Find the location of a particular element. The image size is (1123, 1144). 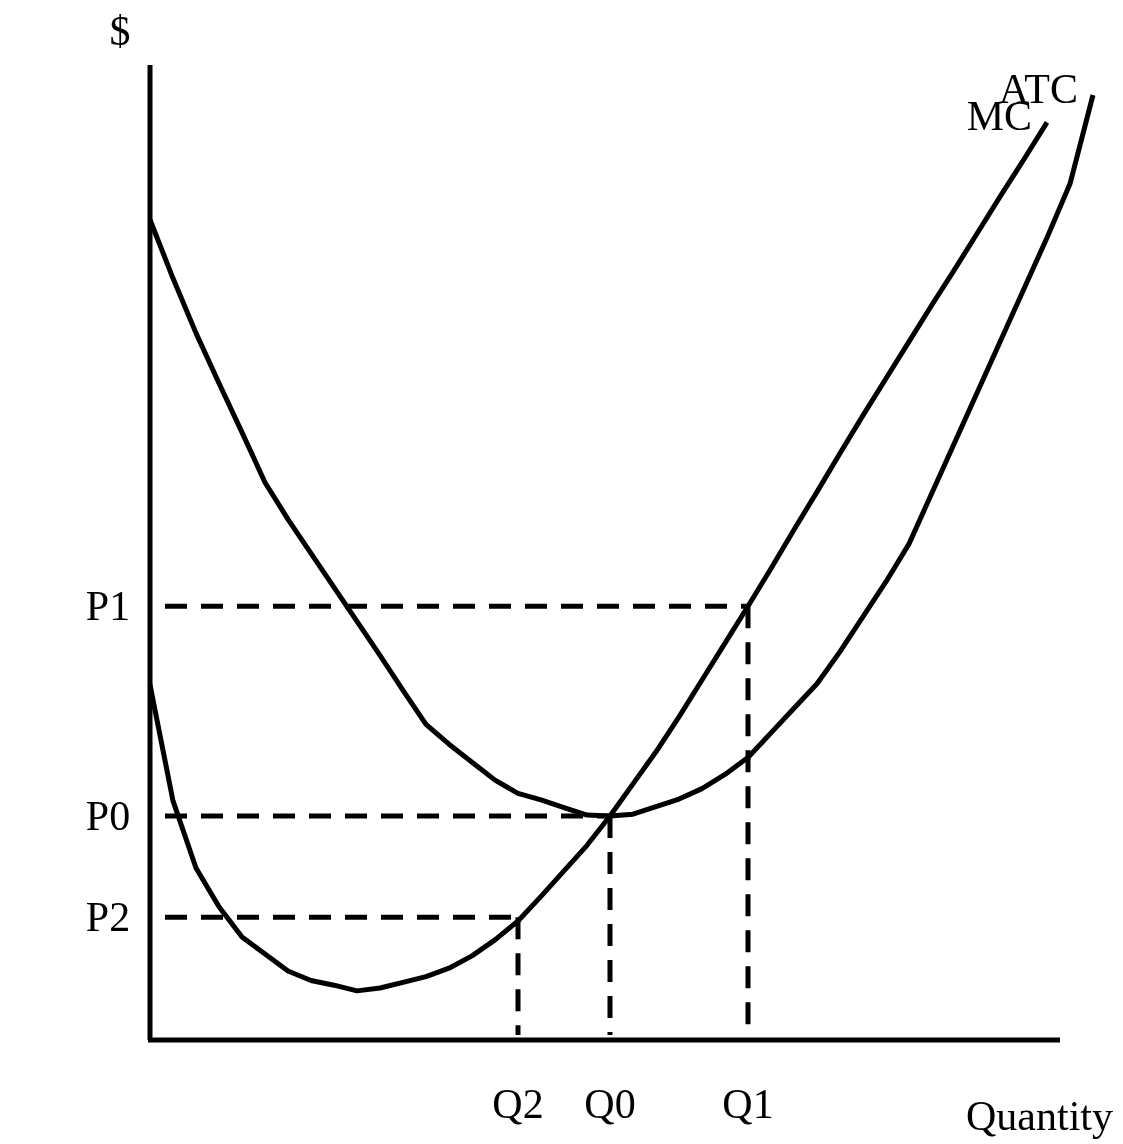

x-tick-label: Q2 is located at coordinates (518, 1104).